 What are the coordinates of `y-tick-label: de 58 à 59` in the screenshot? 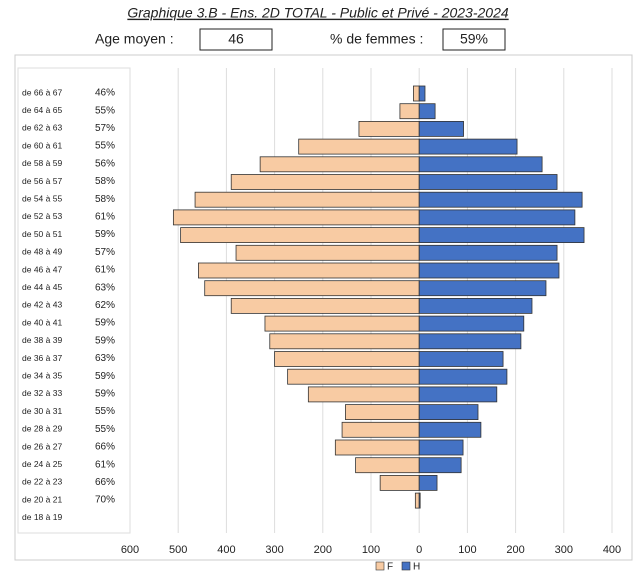 It's located at (42, 163).